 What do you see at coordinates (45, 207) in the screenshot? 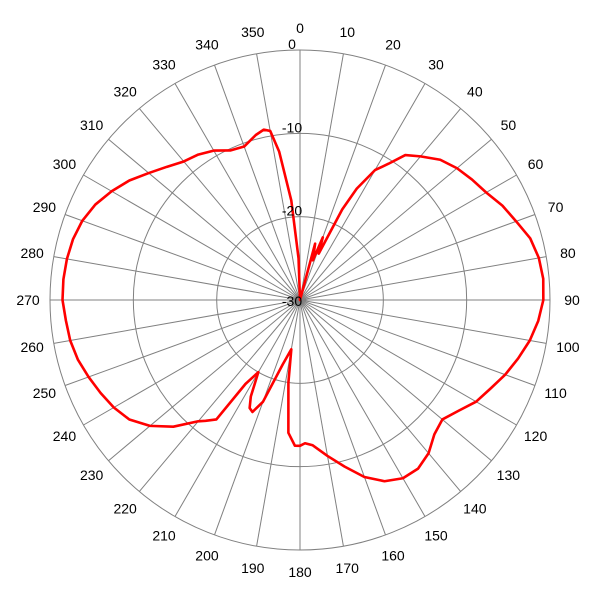
I see `angle-tick-label: 290` at bounding box center [45, 207].